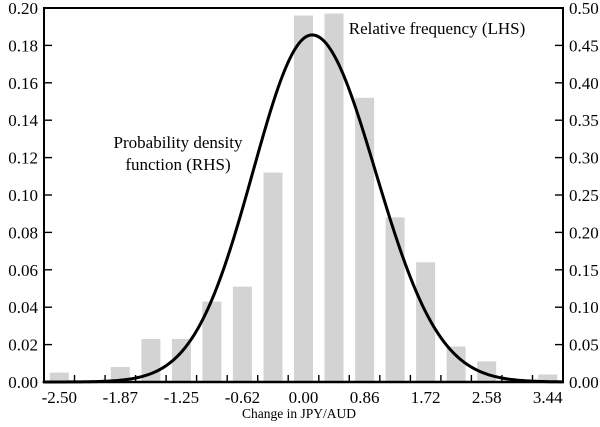 The width and height of the screenshot is (600, 427). I want to click on x-axis-tick-label: -1.25, so click(181, 397).